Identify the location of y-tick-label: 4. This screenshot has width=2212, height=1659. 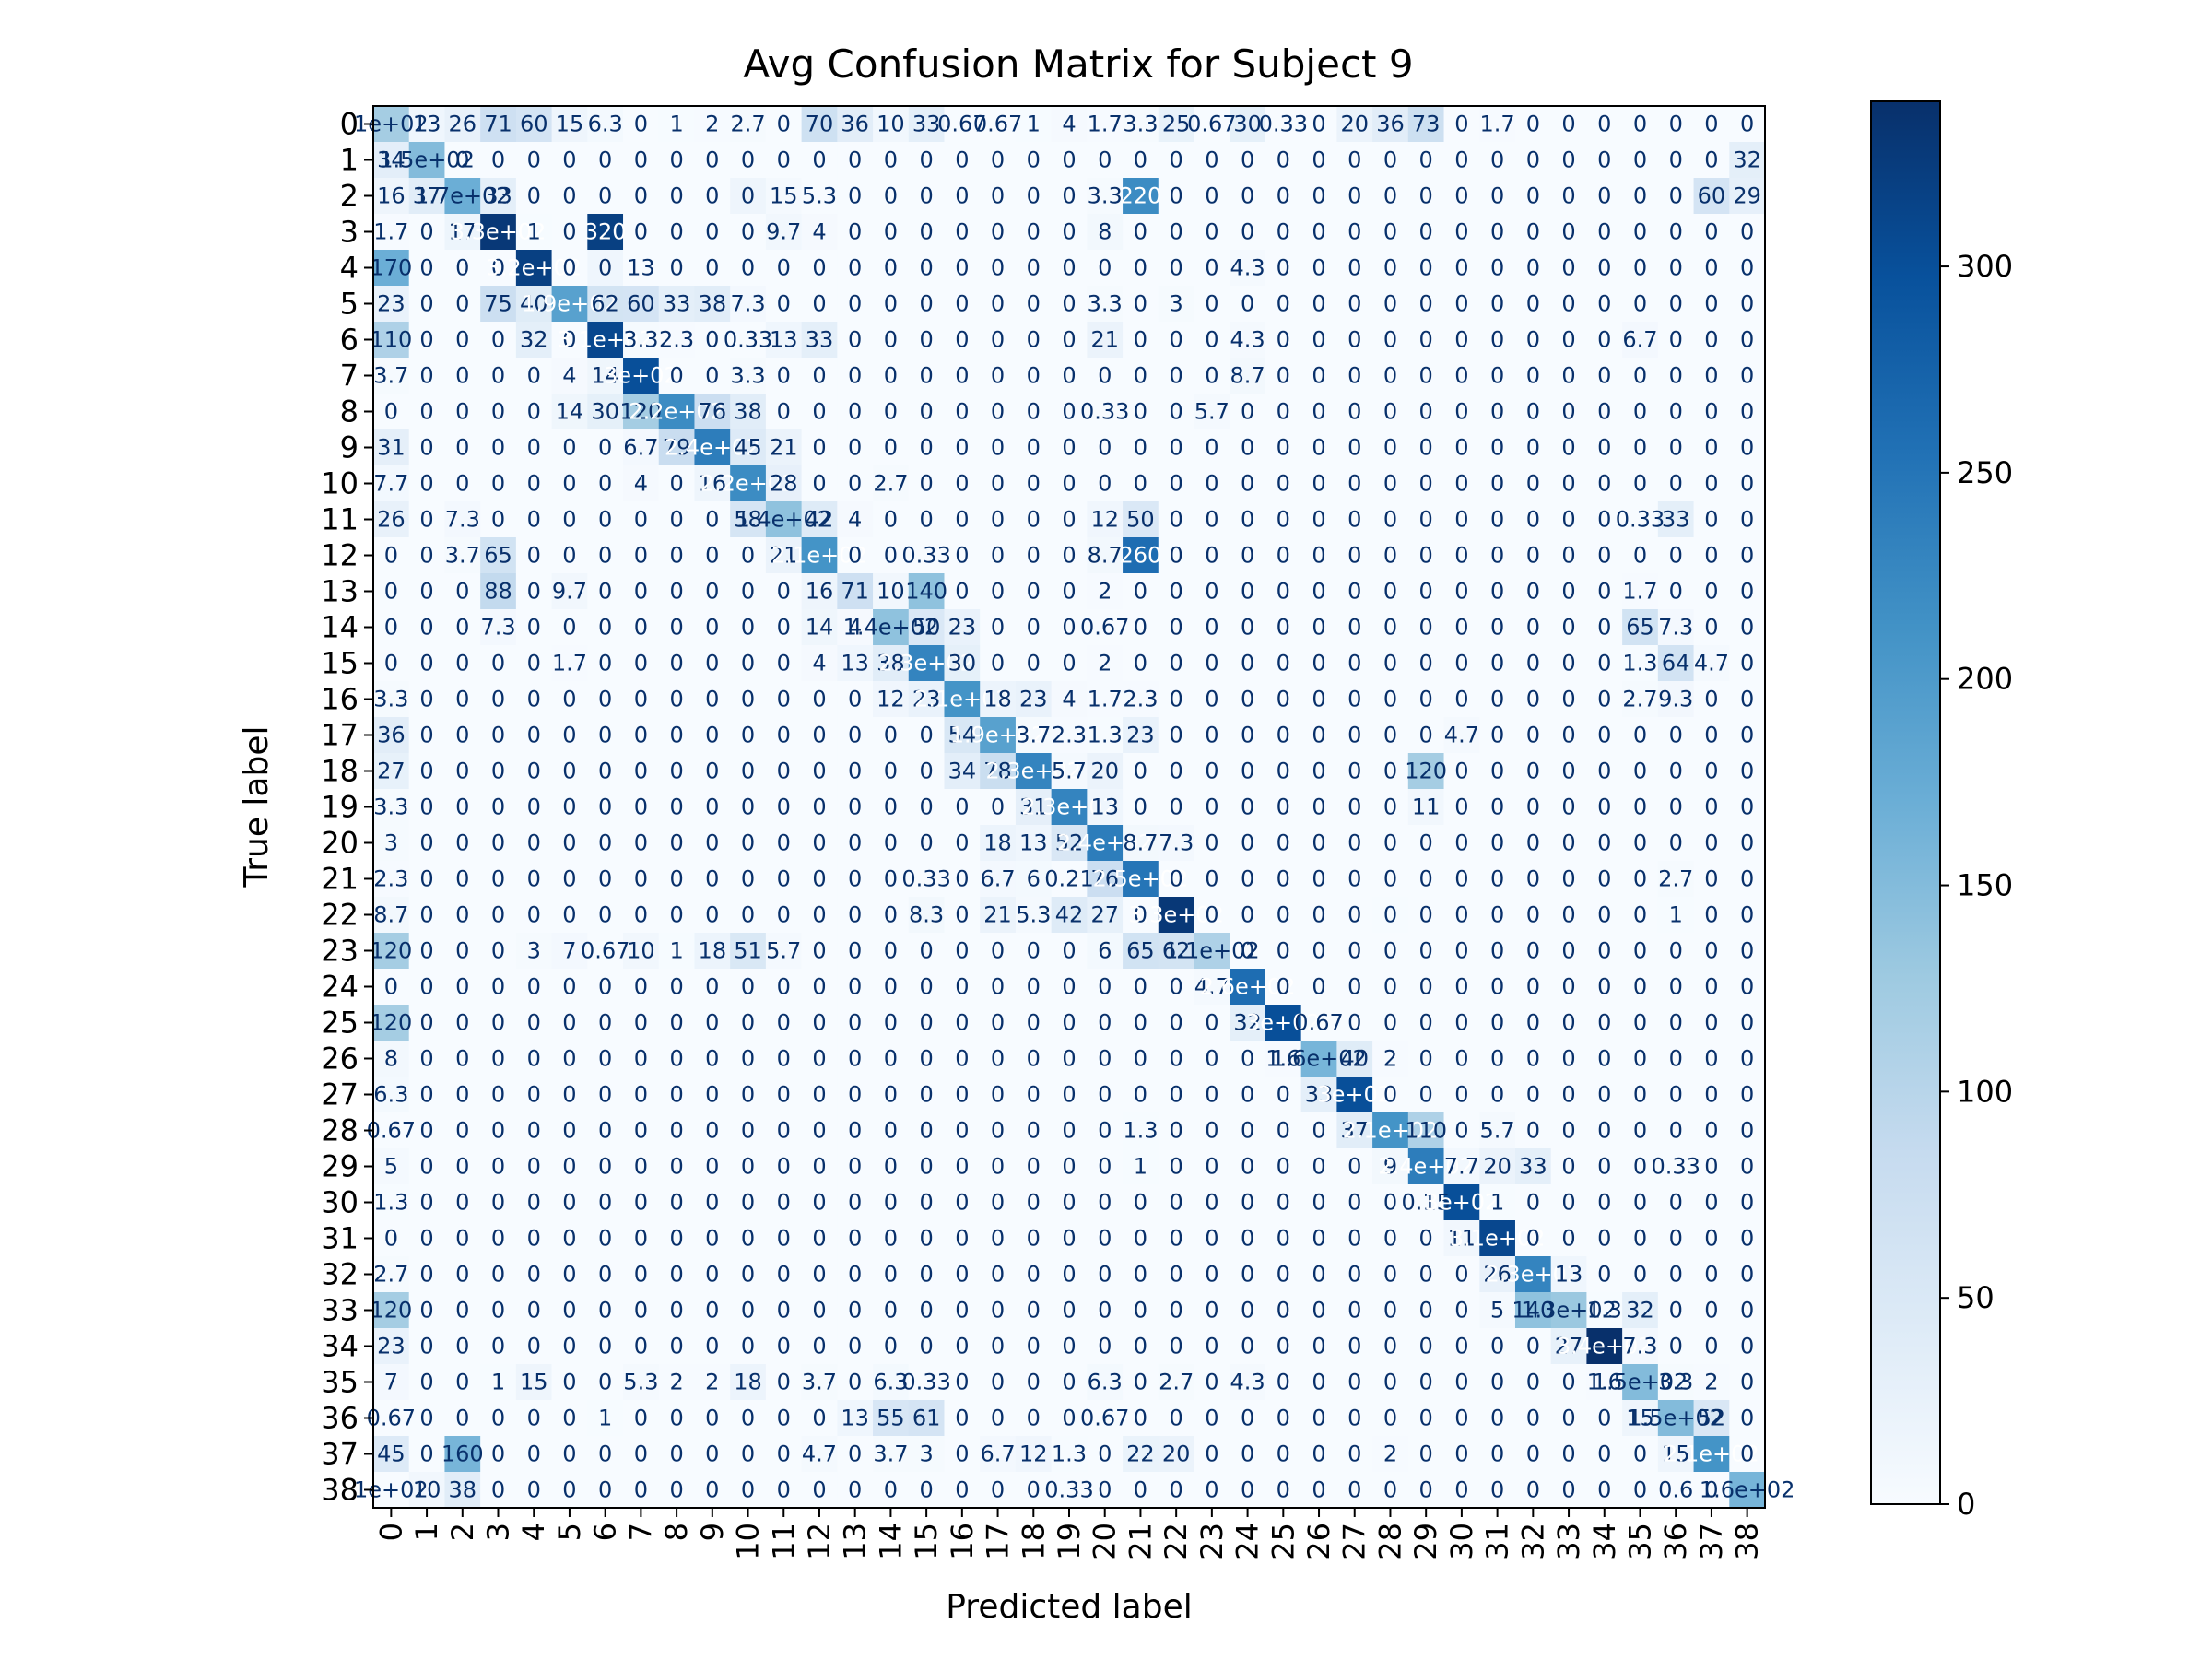
(349, 268).